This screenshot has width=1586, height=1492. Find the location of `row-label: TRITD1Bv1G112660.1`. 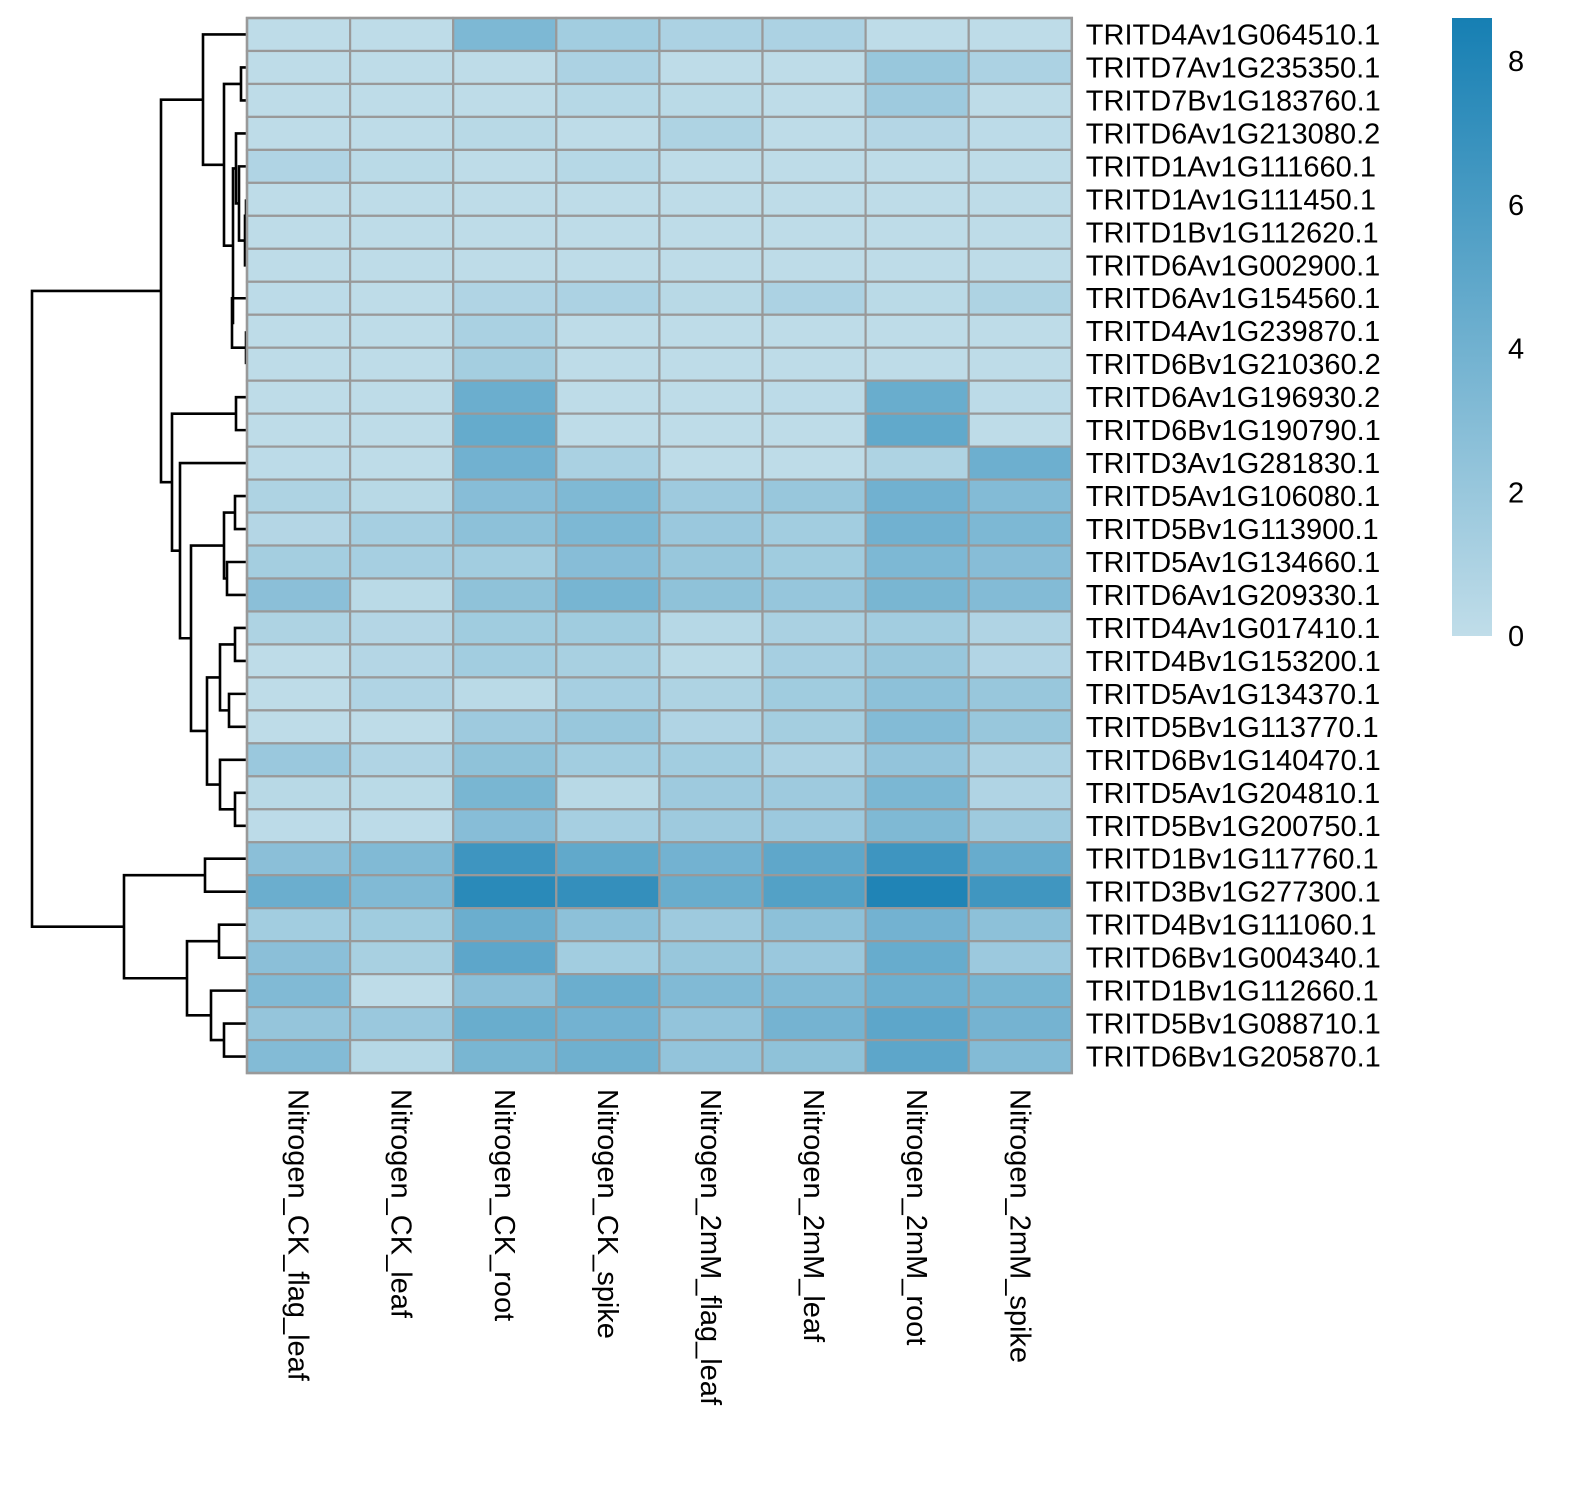

row-label: TRITD1Bv1G112660.1 is located at coordinates (1232, 992).